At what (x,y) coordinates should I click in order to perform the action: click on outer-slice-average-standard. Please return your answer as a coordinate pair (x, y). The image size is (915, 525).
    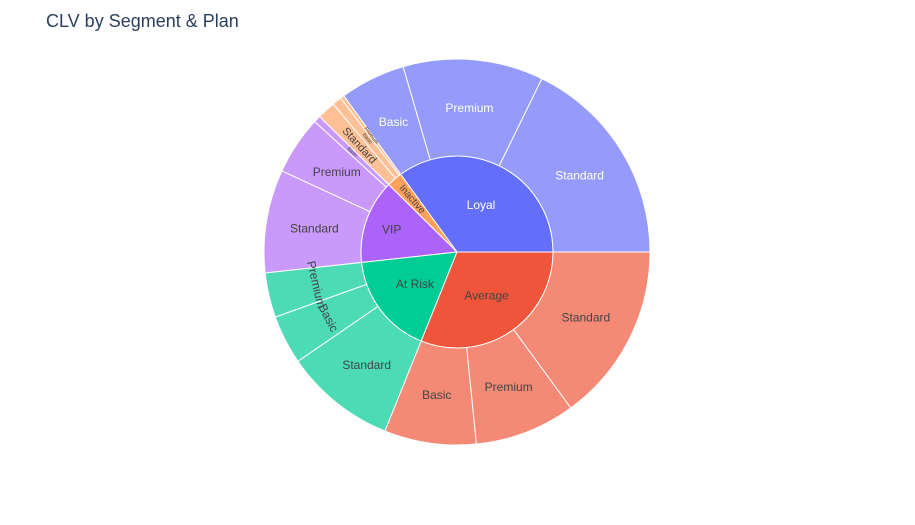
    Looking at the image, I should click on (581, 330).